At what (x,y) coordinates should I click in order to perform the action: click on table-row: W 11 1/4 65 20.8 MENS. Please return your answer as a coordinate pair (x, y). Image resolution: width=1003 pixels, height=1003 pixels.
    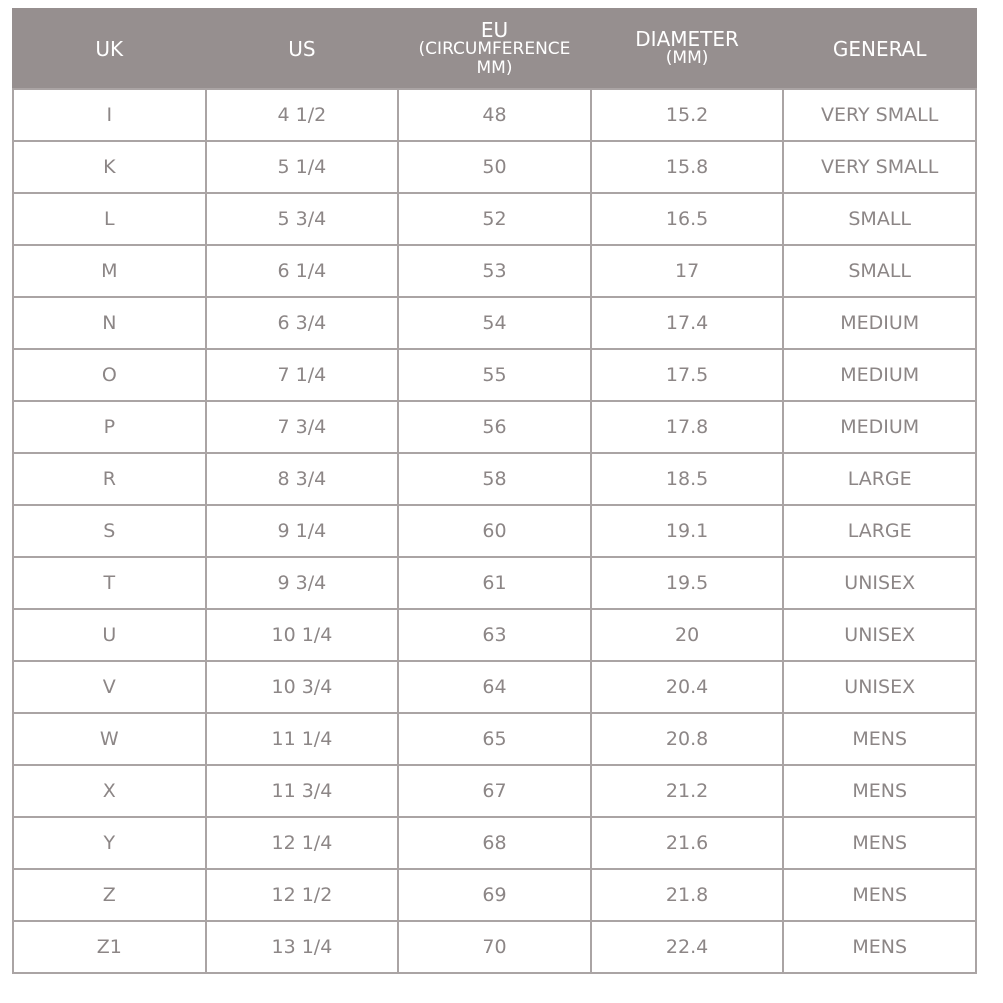
    Looking at the image, I should click on (494, 739).